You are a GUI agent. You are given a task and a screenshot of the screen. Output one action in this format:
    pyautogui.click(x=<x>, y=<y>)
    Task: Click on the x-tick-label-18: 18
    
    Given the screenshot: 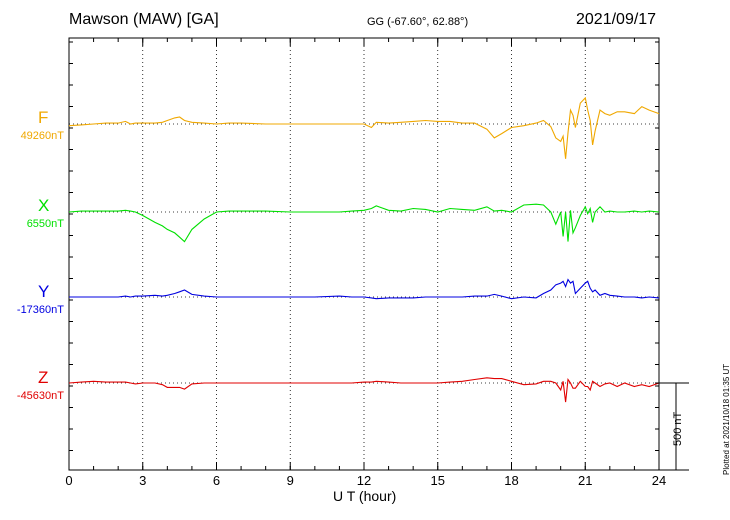 What is the action you would take?
    pyautogui.click(x=511, y=480)
    